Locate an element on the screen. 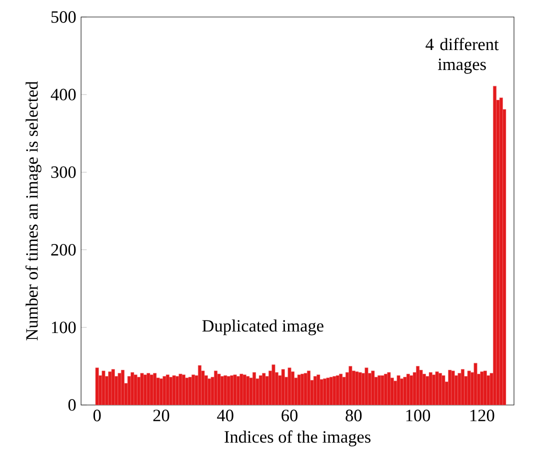 The image size is (544, 474). y-tick-label: 300 is located at coordinates (63, 172).